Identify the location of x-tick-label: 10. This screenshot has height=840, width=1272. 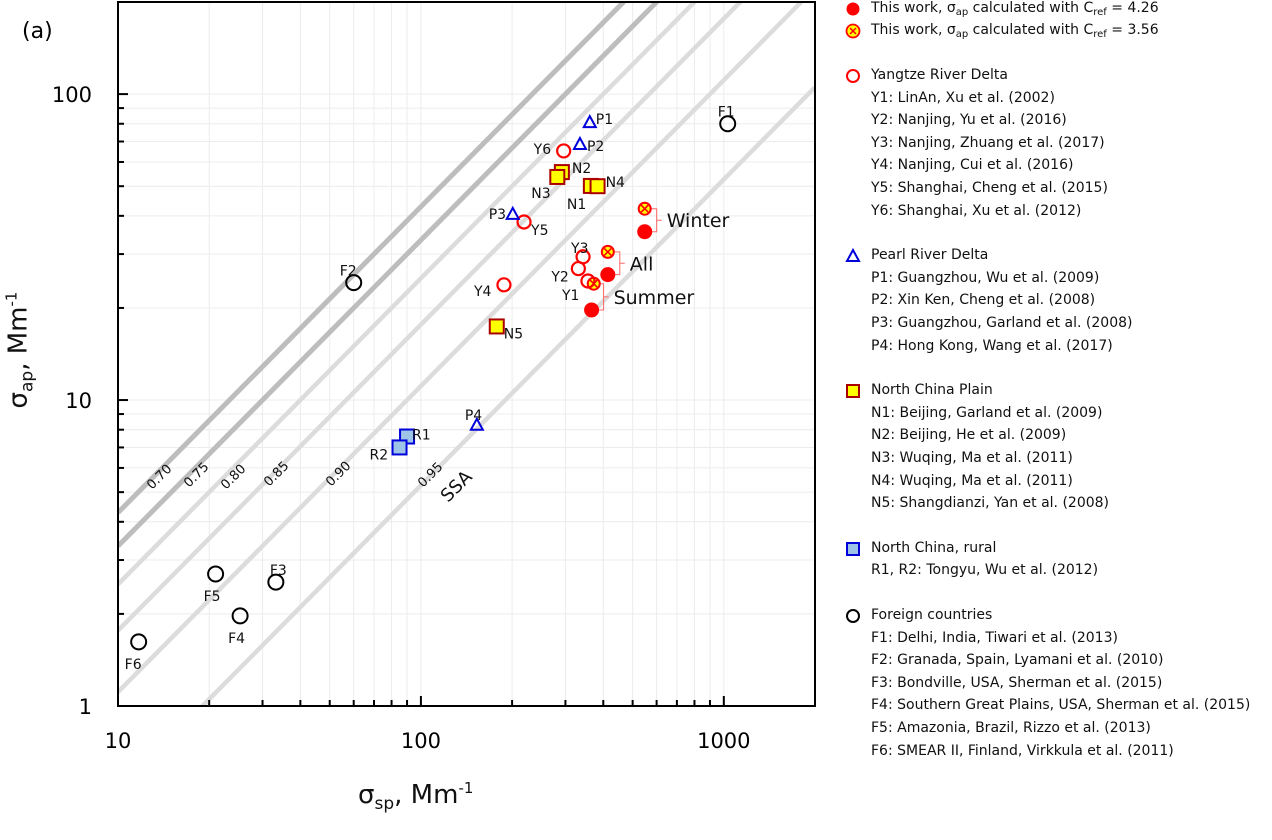
(118, 741).